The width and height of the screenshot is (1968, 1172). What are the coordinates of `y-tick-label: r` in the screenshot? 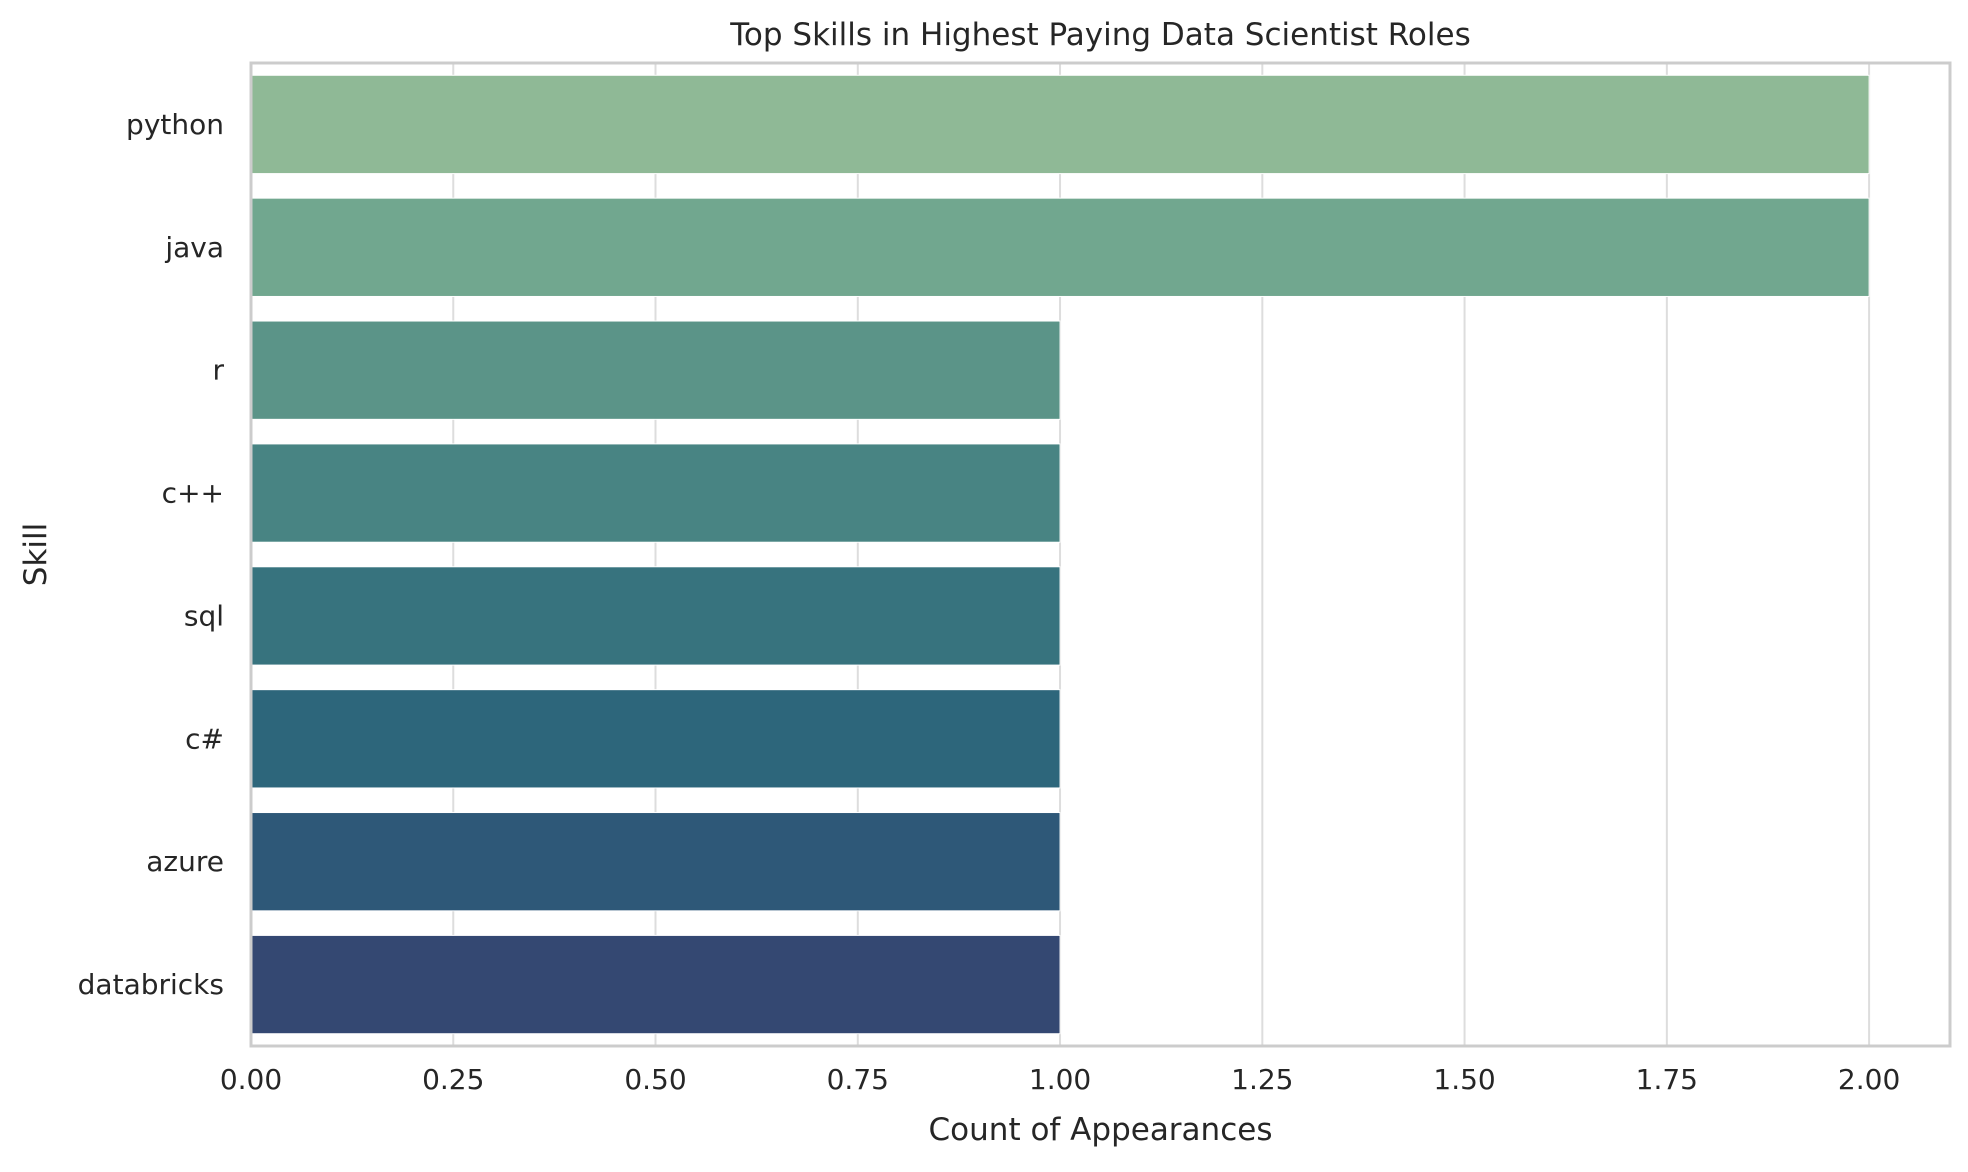 It's located at (218, 370).